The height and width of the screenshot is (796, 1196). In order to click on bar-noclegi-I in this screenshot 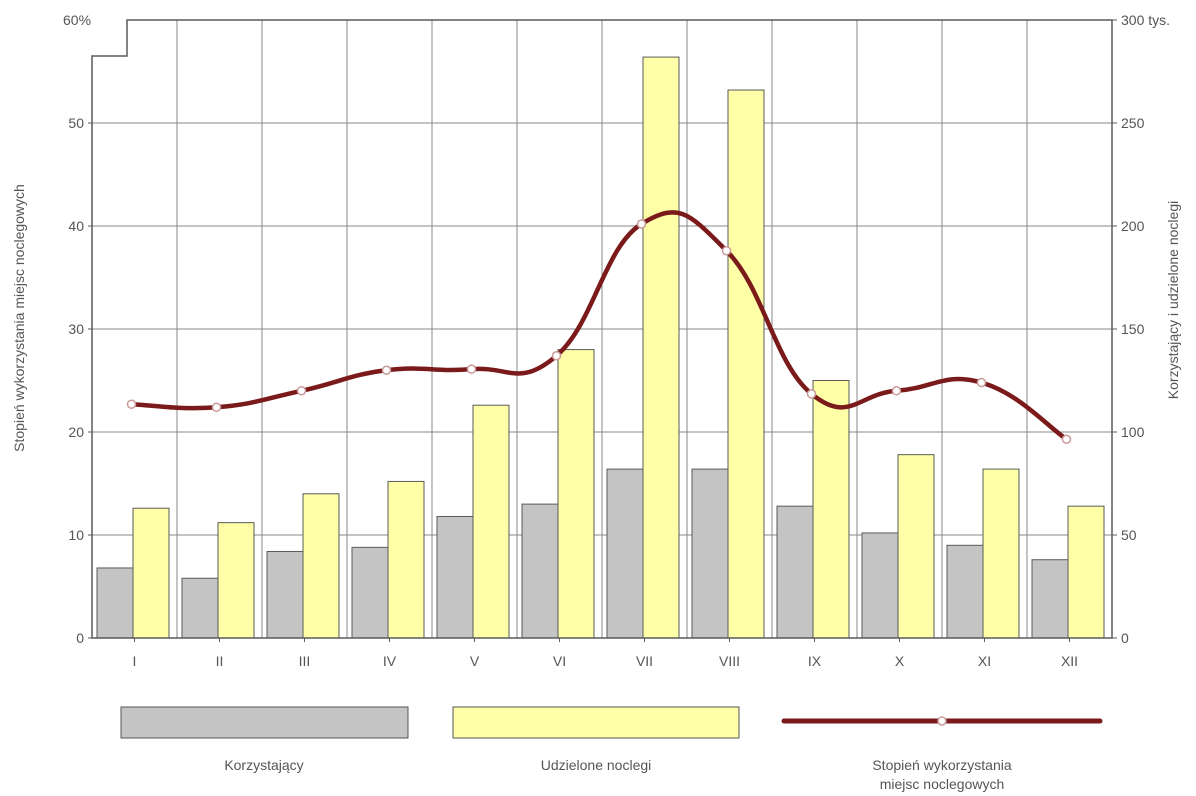, I will do `click(151, 573)`.